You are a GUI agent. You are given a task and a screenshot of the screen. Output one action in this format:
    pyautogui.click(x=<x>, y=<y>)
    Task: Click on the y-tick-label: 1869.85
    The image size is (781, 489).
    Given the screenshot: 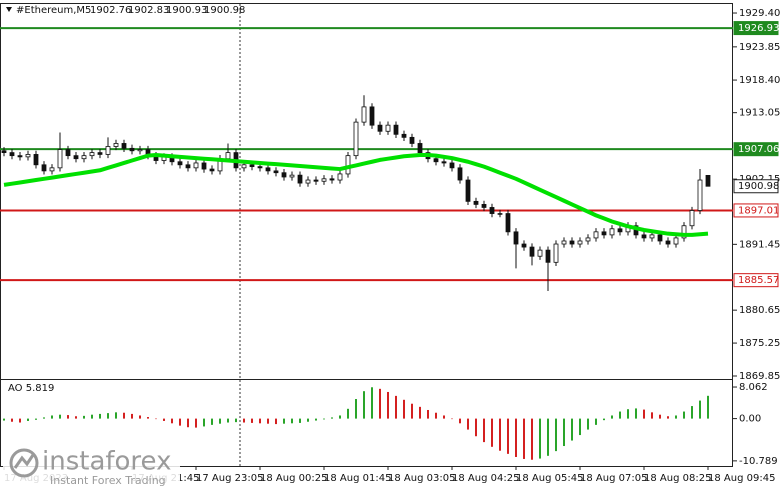 What is the action you would take?
    pyautogui.click(x=759, y=376)
    